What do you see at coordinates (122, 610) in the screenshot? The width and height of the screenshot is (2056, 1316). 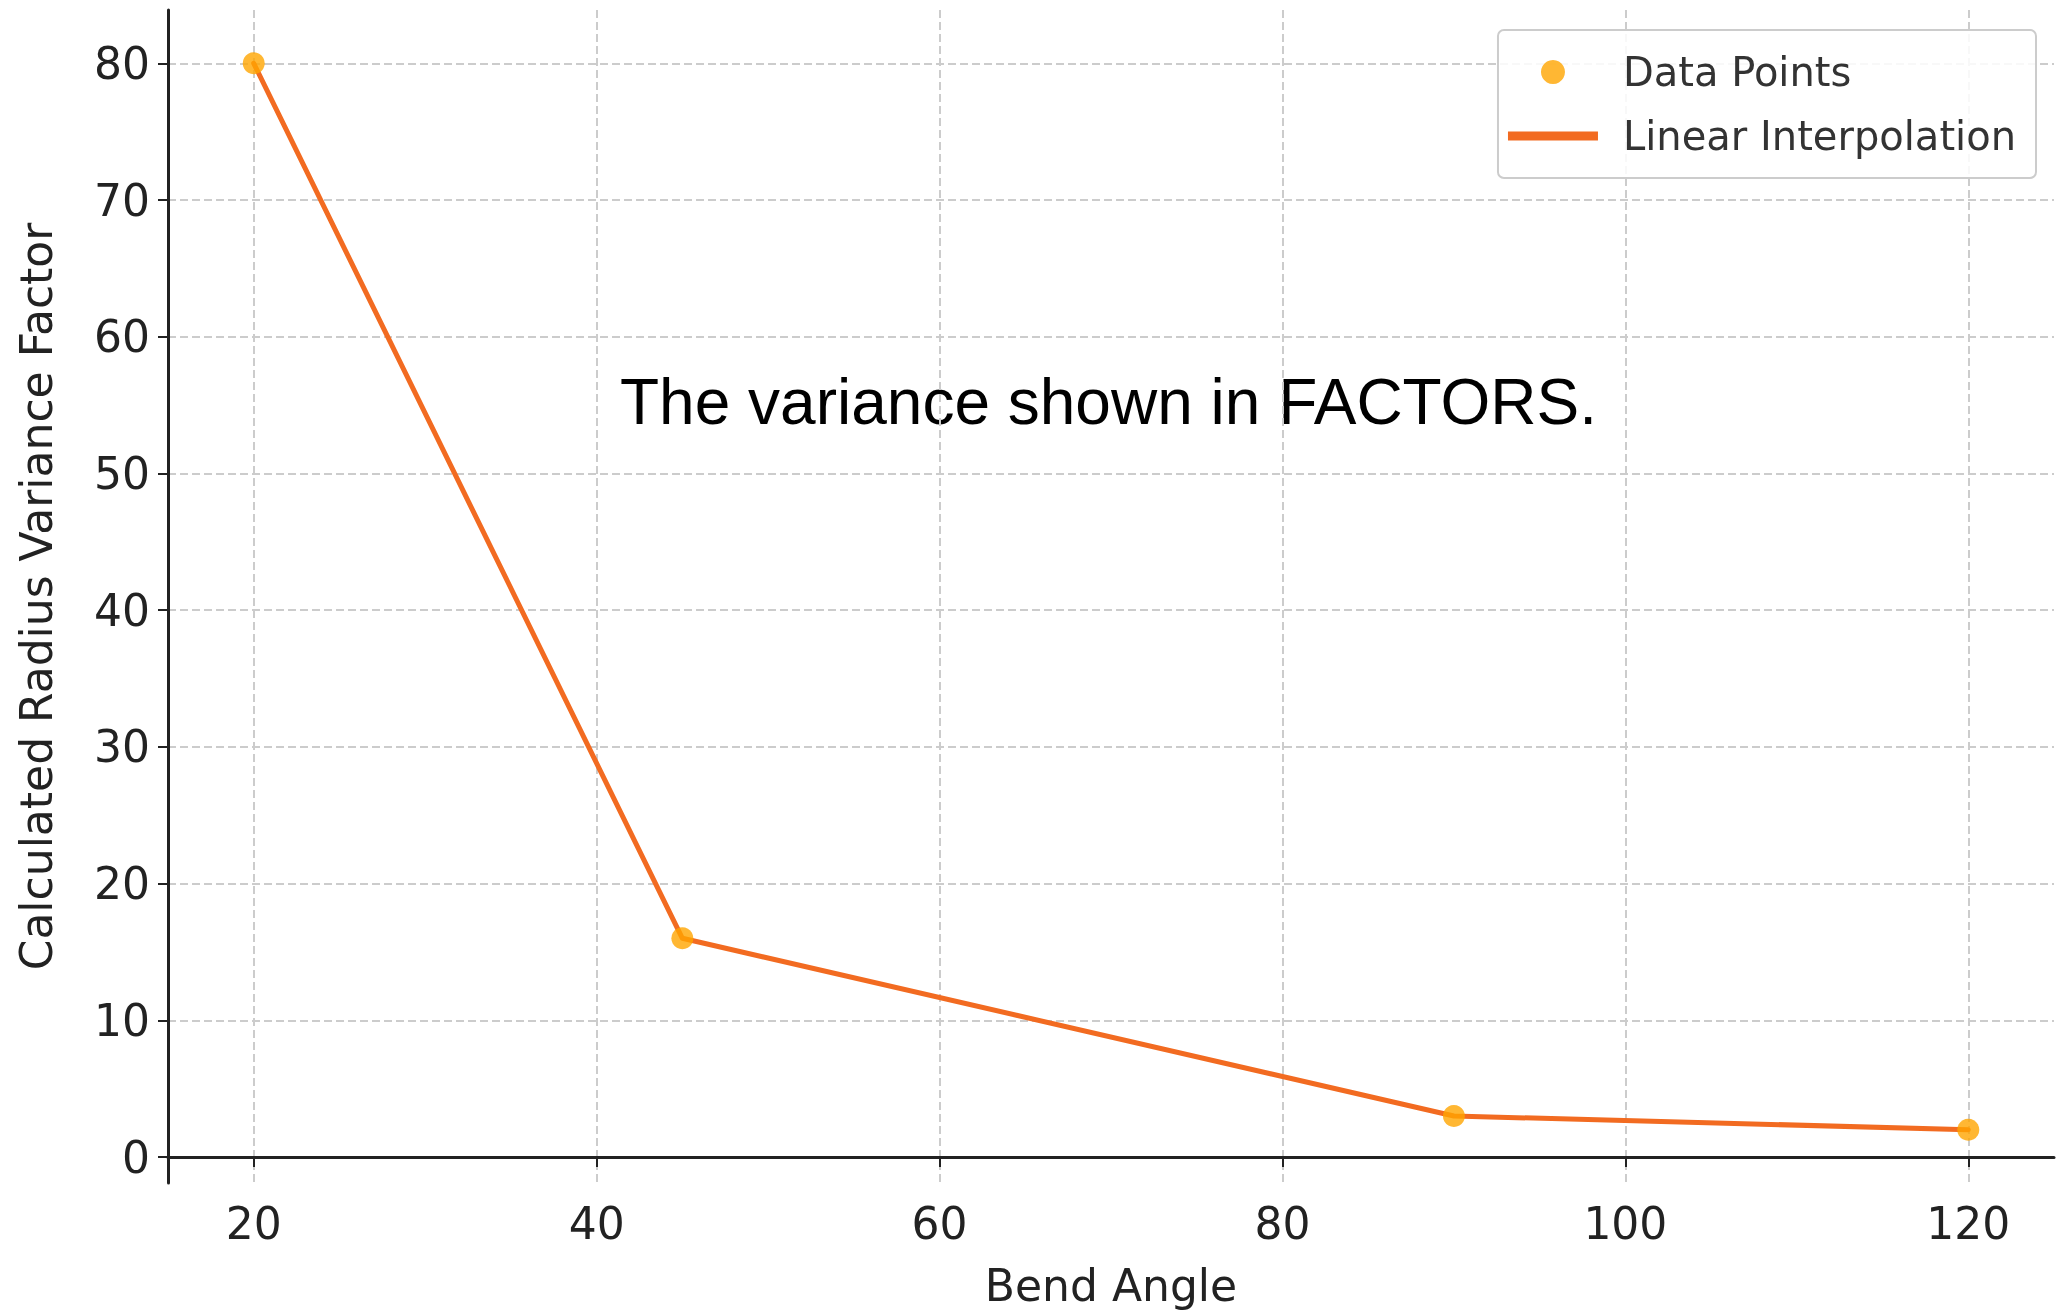 I see `y-tick-label: 40` at bounding box center [122, 610].